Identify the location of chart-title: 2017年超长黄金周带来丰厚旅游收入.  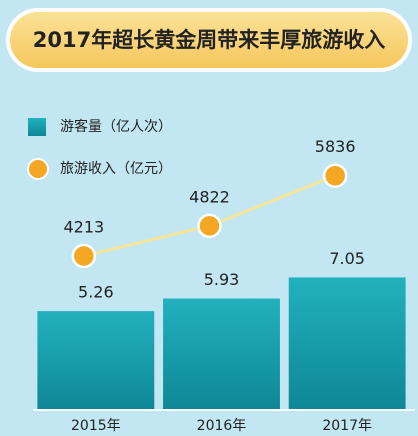
(209, 40).